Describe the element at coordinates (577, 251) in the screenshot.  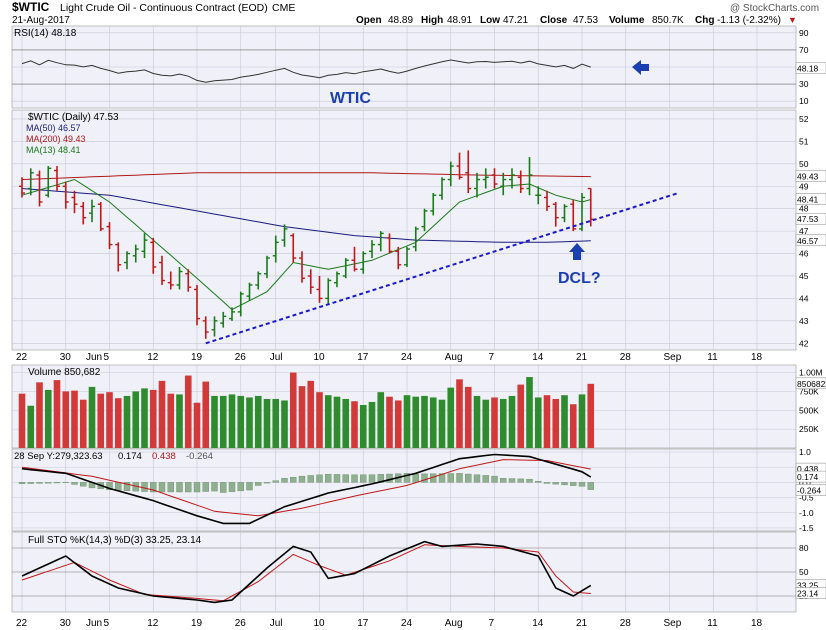
I see `arrow-up-icon` at that location.